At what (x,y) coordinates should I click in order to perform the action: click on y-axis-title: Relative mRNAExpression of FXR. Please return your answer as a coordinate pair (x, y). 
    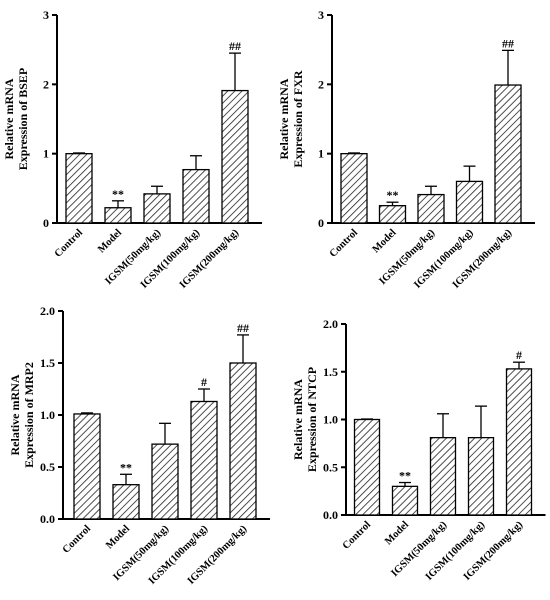
    Looking at the image, I should click on (291, 118).